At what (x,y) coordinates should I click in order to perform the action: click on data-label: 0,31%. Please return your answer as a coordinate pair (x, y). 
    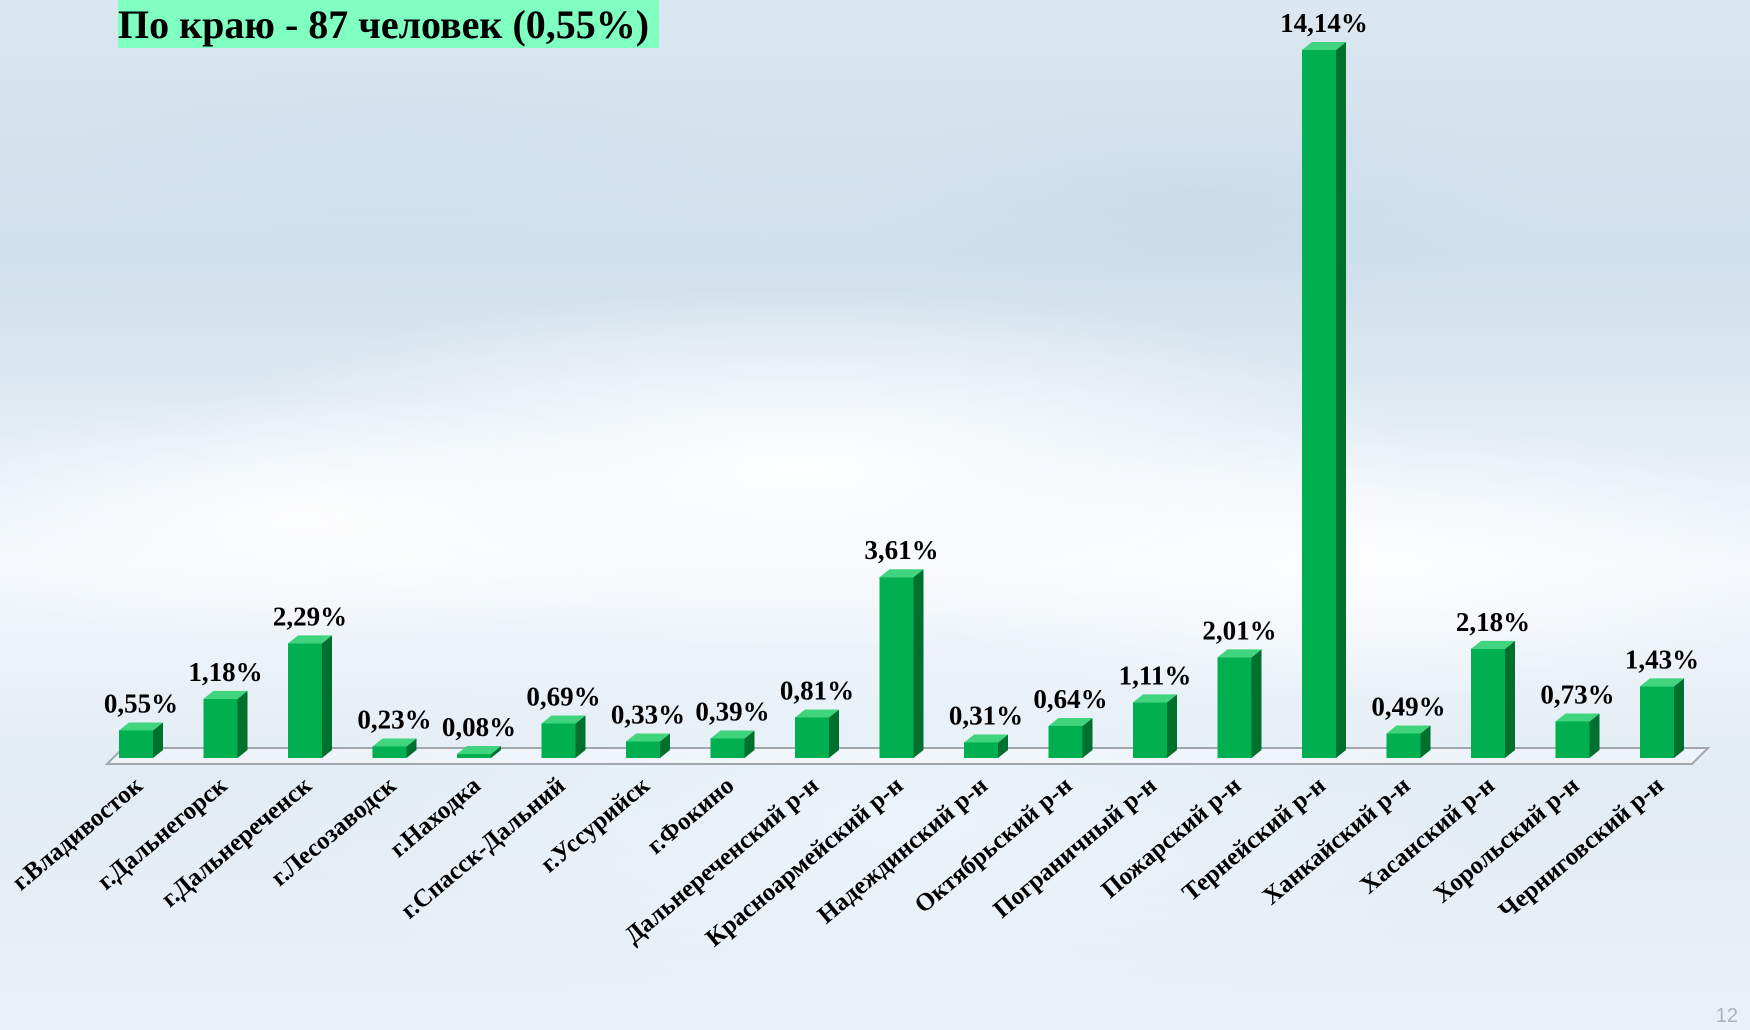
    Looking at the image, I should click on (986, 715).